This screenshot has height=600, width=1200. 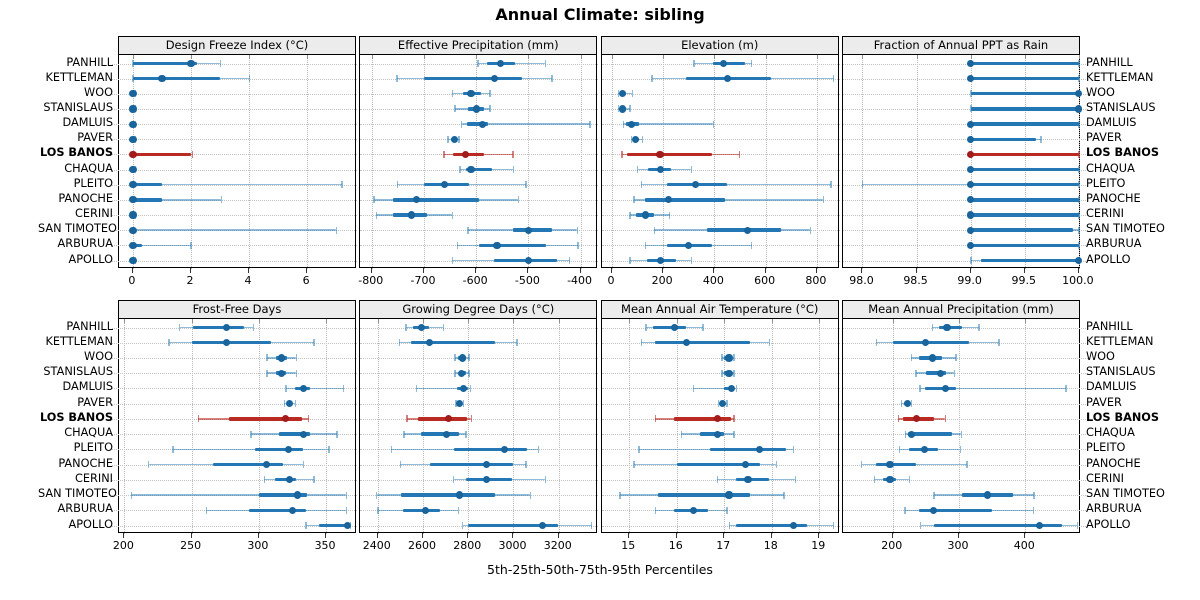 What do you see at coordinates (1078, 280) in the screenshot?
I see `tick-label: 100.0` at bounding box center [1078, 280].